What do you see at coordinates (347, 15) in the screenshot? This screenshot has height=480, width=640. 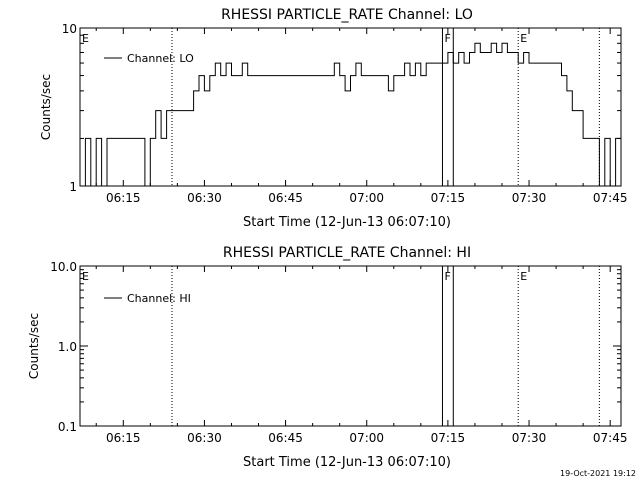 I see `chart-title-lo: RHESSI PARTICLE_RATE Channel: LO` at bounding box center [347, 15].